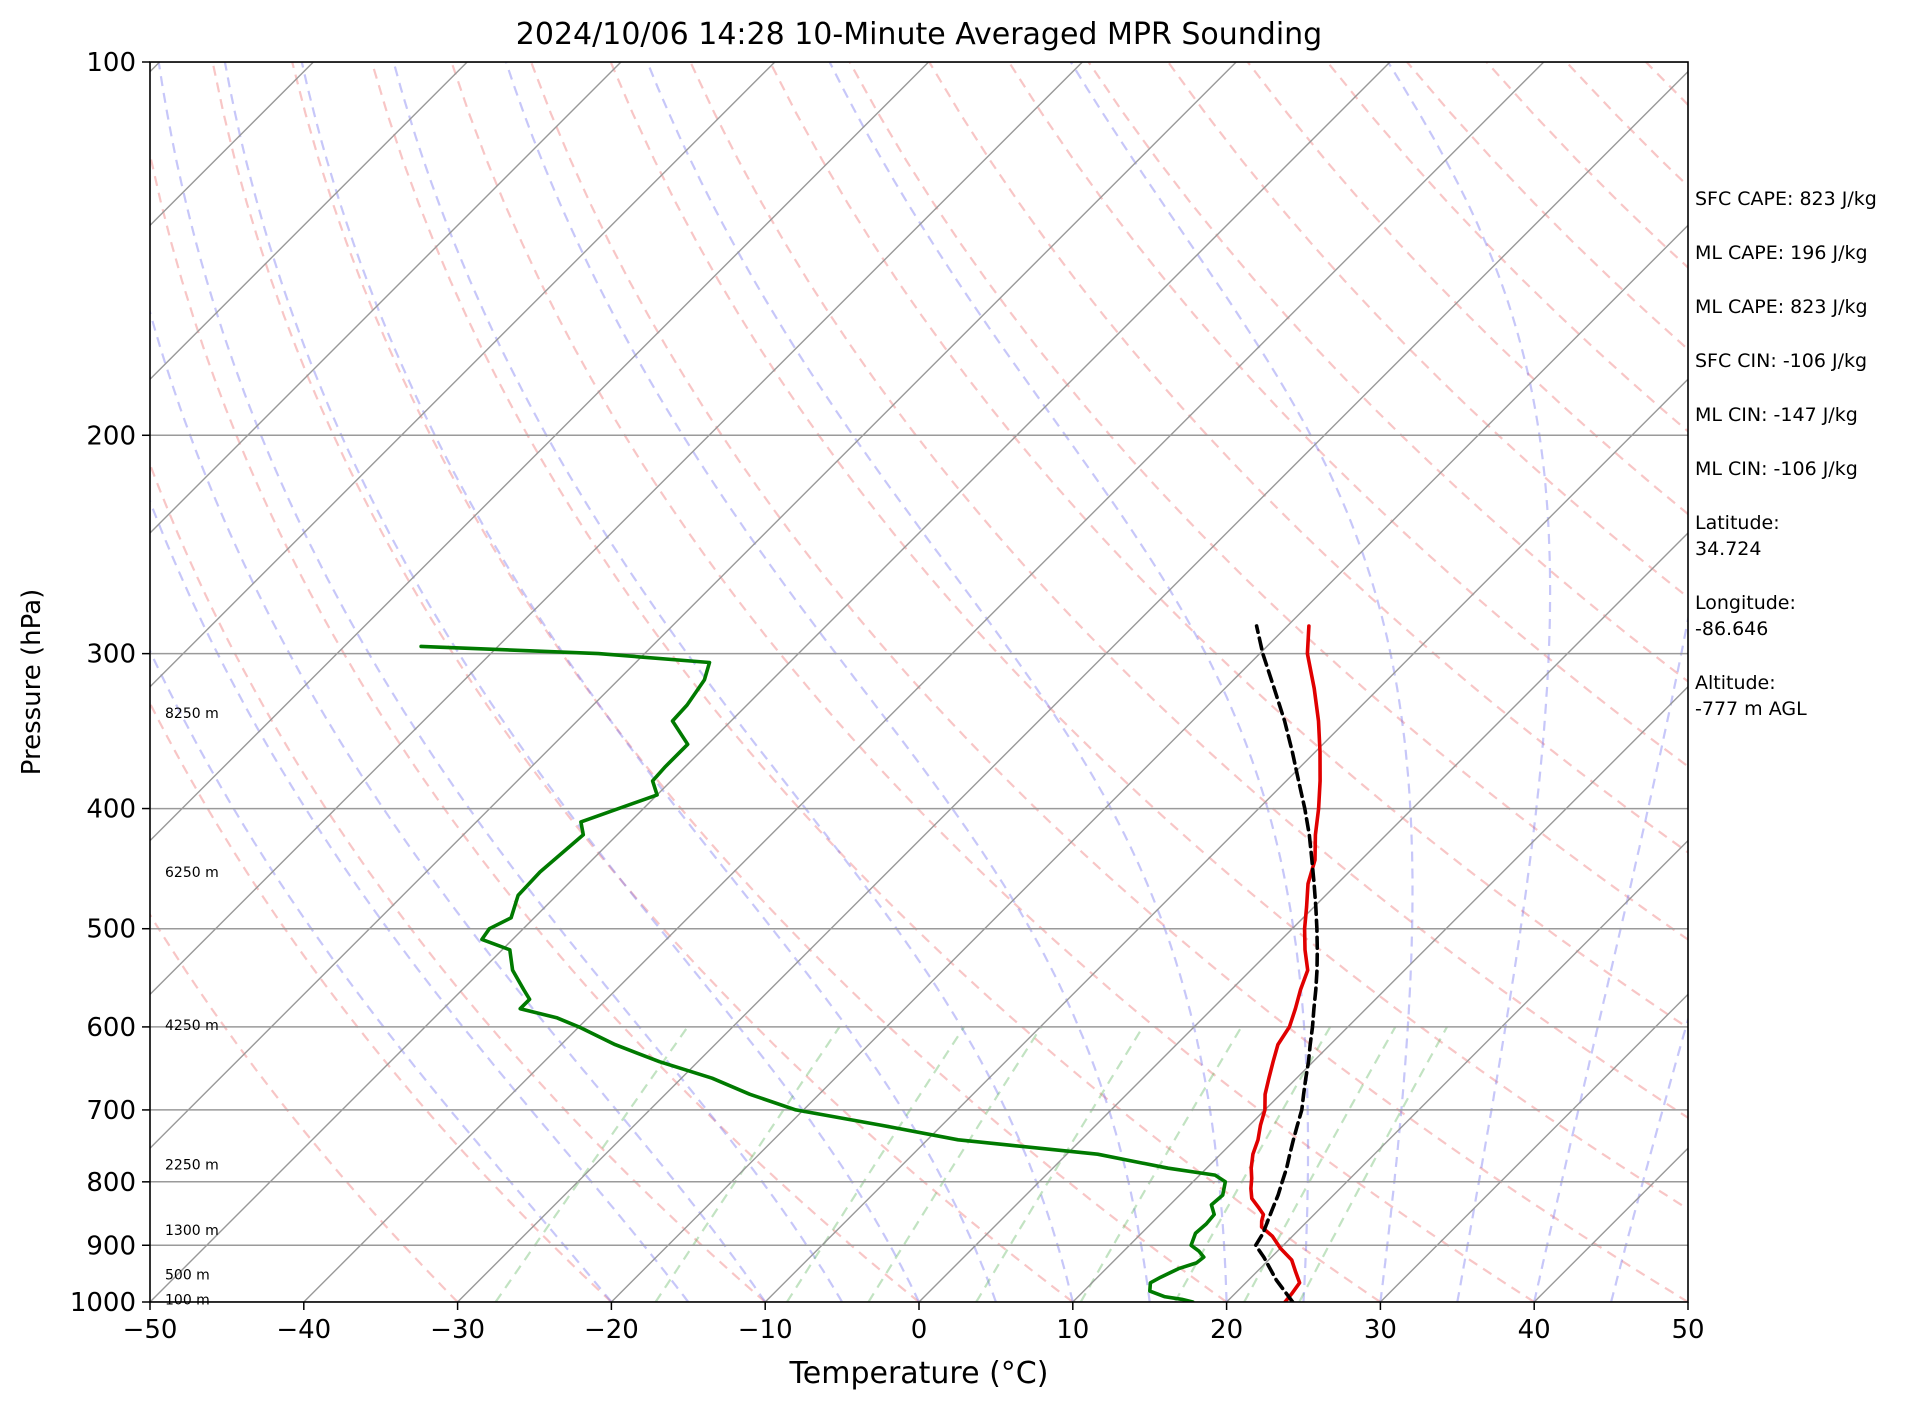 This screenshot has width=1921, height=1406. What do you see at coordinates (192, 714) in the screenshot?
I see `height-label: 8250 m` at bounding box center [192, 714].